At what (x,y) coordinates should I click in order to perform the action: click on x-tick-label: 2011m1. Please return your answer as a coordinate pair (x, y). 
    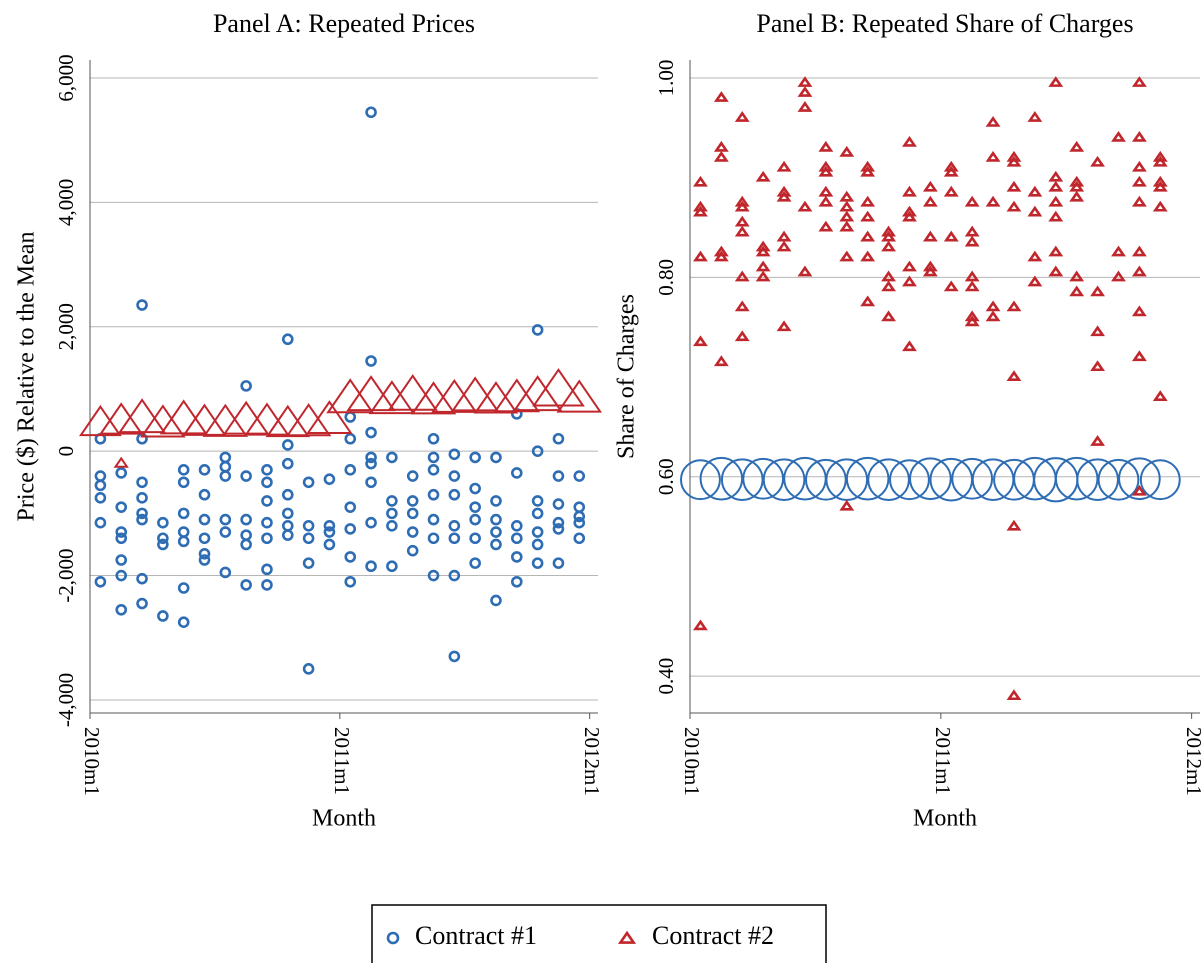
    Looking at the image, I should click on (342, 761).